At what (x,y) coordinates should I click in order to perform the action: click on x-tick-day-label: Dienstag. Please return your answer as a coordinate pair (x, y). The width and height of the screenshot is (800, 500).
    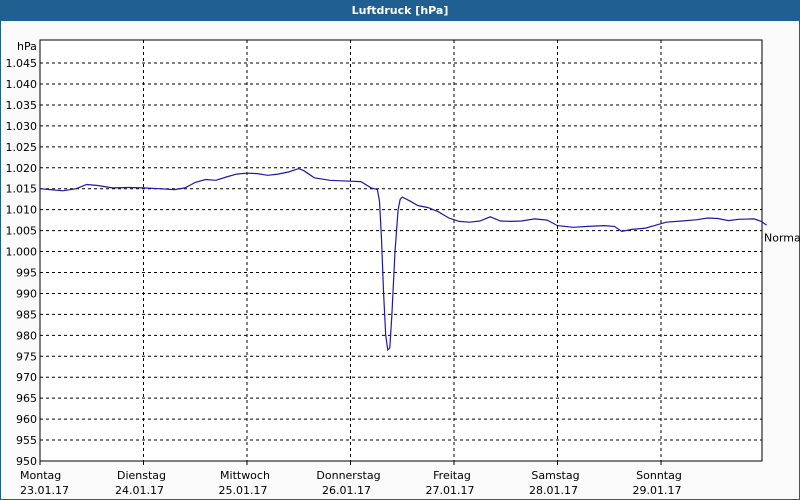
    Looking at the image, I should click on (141, 475).